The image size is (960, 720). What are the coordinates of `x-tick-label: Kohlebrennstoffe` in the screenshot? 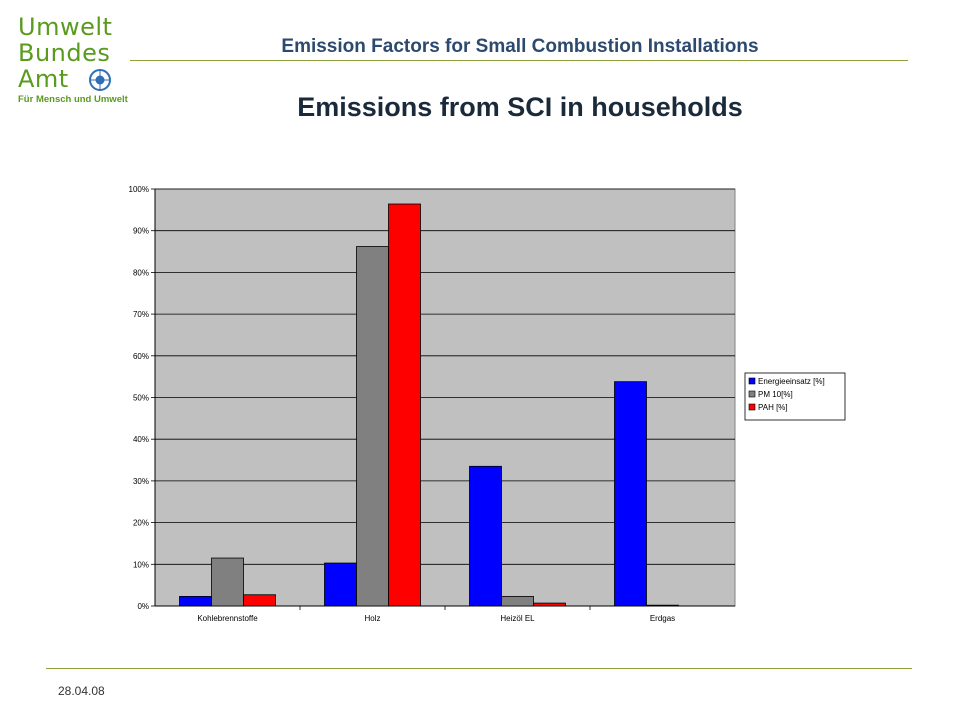 It's located at (227, 618).